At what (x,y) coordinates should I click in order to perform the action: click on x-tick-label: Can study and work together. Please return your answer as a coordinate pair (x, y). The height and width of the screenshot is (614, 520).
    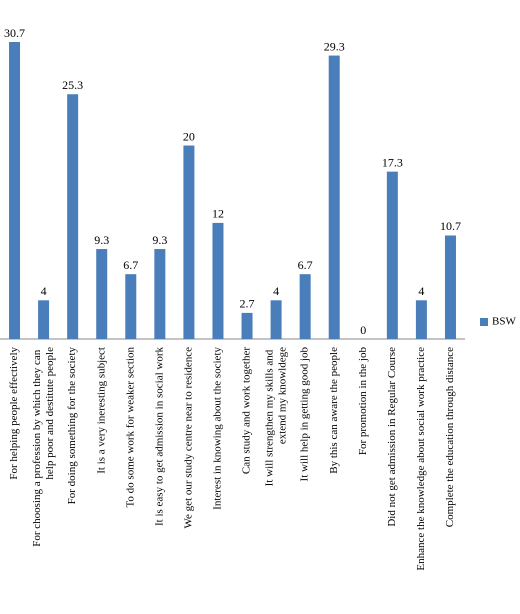
    Looking at the image, I should click on (247, 410).